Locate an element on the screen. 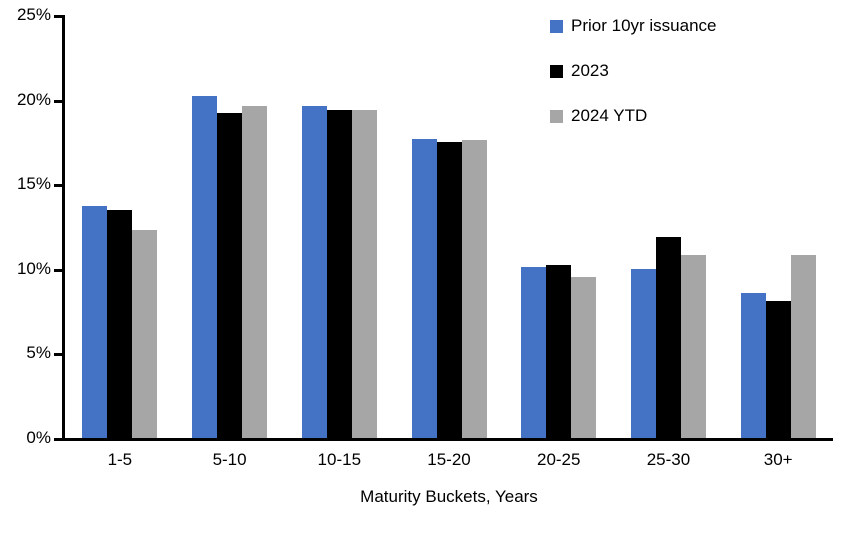 The width and height of the screenshot is (852, 534). bar-group-30+ is located at coordinates (778, 226).